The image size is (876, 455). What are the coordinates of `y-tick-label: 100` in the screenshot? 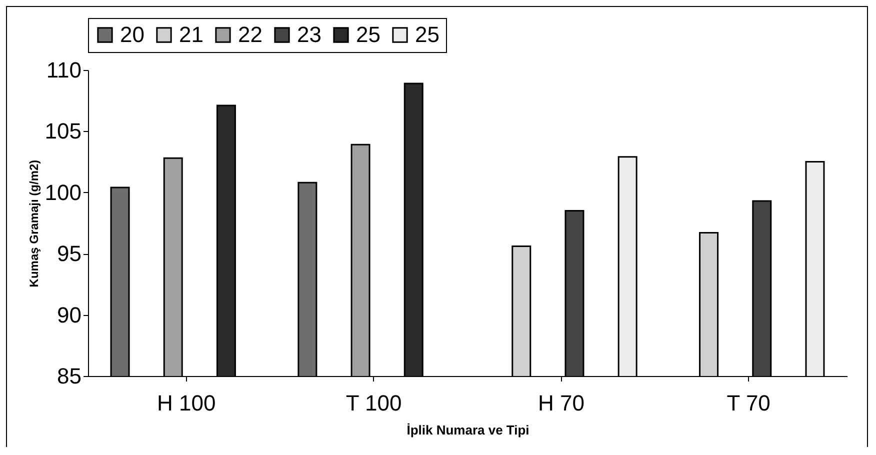 It's located at (63, 192).